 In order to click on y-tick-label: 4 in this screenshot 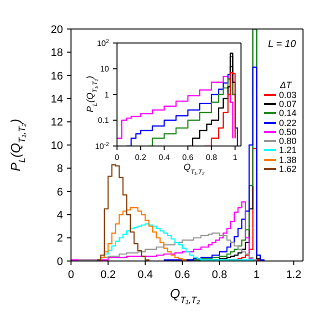, I will do `click(59, 215)`.